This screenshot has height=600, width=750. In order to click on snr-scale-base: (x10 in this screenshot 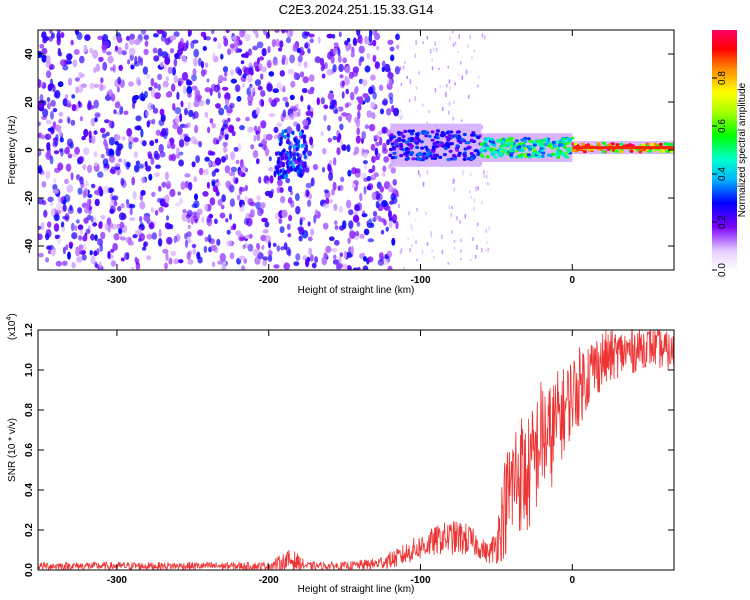, I will do `click(12, 330)`.